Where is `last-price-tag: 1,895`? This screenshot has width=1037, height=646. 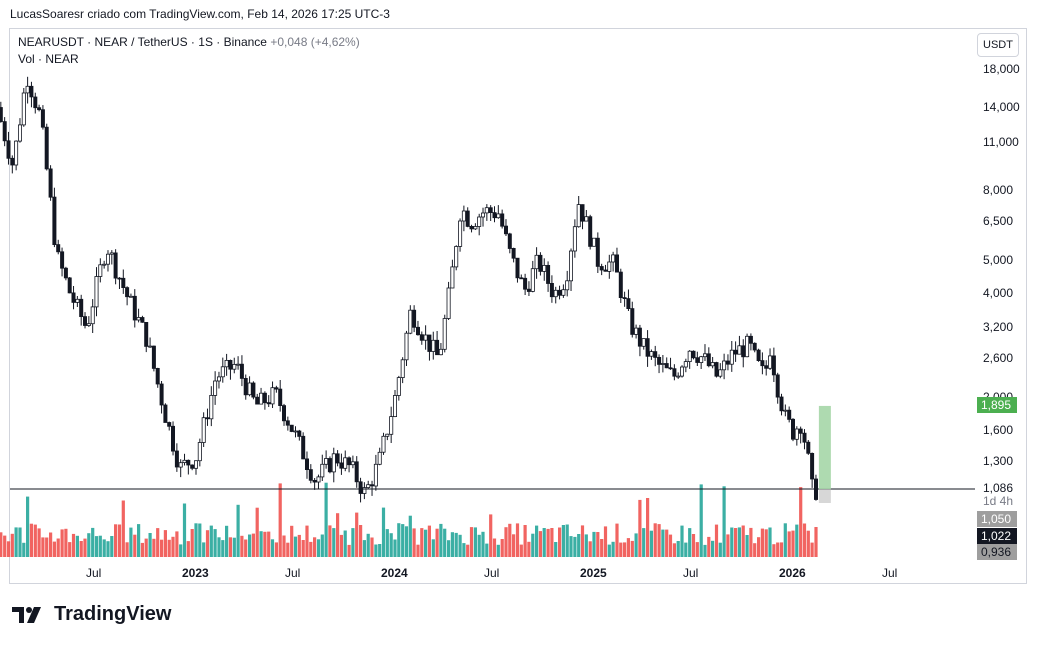 last-price-tag: 1,895 is located at coordinates (997, 405).